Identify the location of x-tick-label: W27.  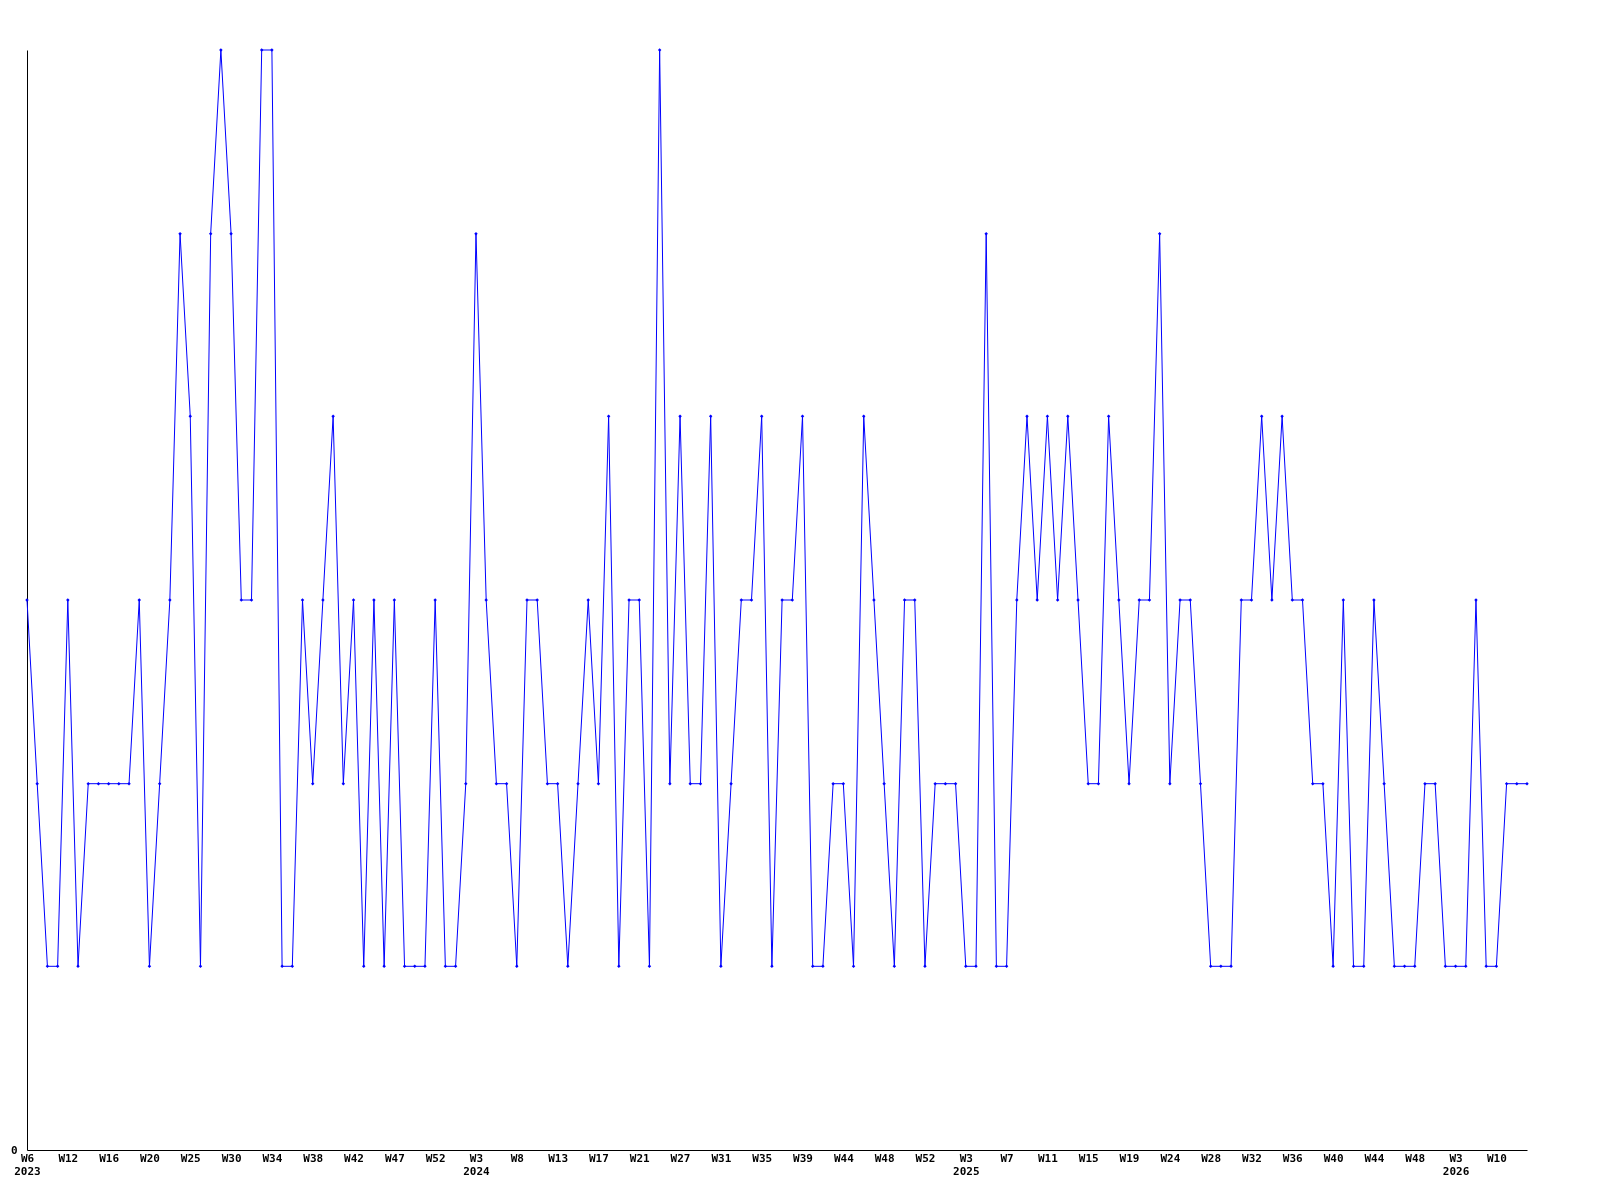
(680, 1158).